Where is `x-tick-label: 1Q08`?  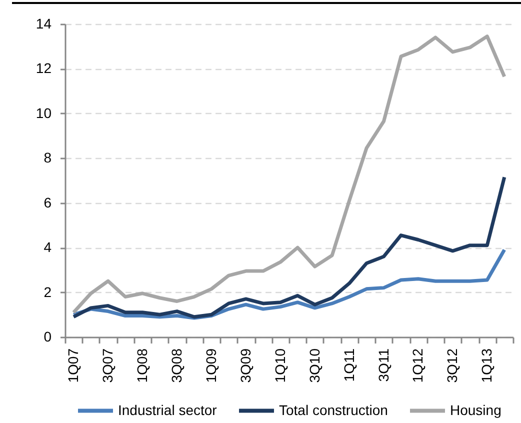
x-tick-label: 1Q08 is located at coordinates (142, 365).